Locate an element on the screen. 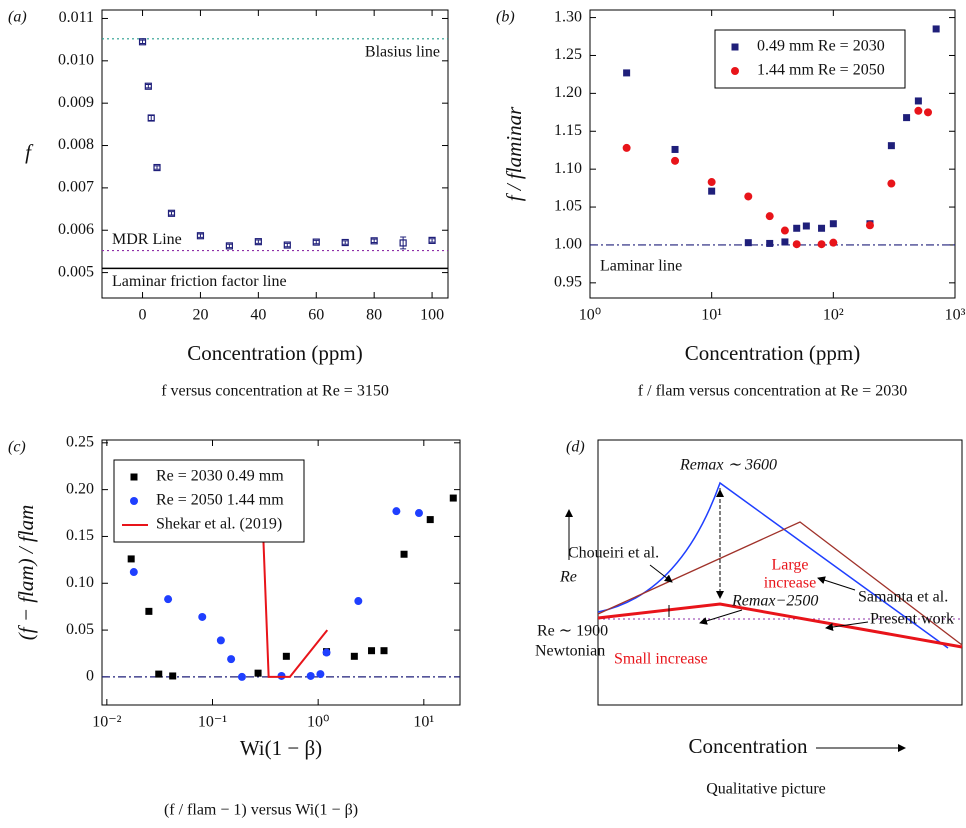 This screenshot has width=966, height=828. y-tick-label: 0.009 is located at coordinates (76, 102).